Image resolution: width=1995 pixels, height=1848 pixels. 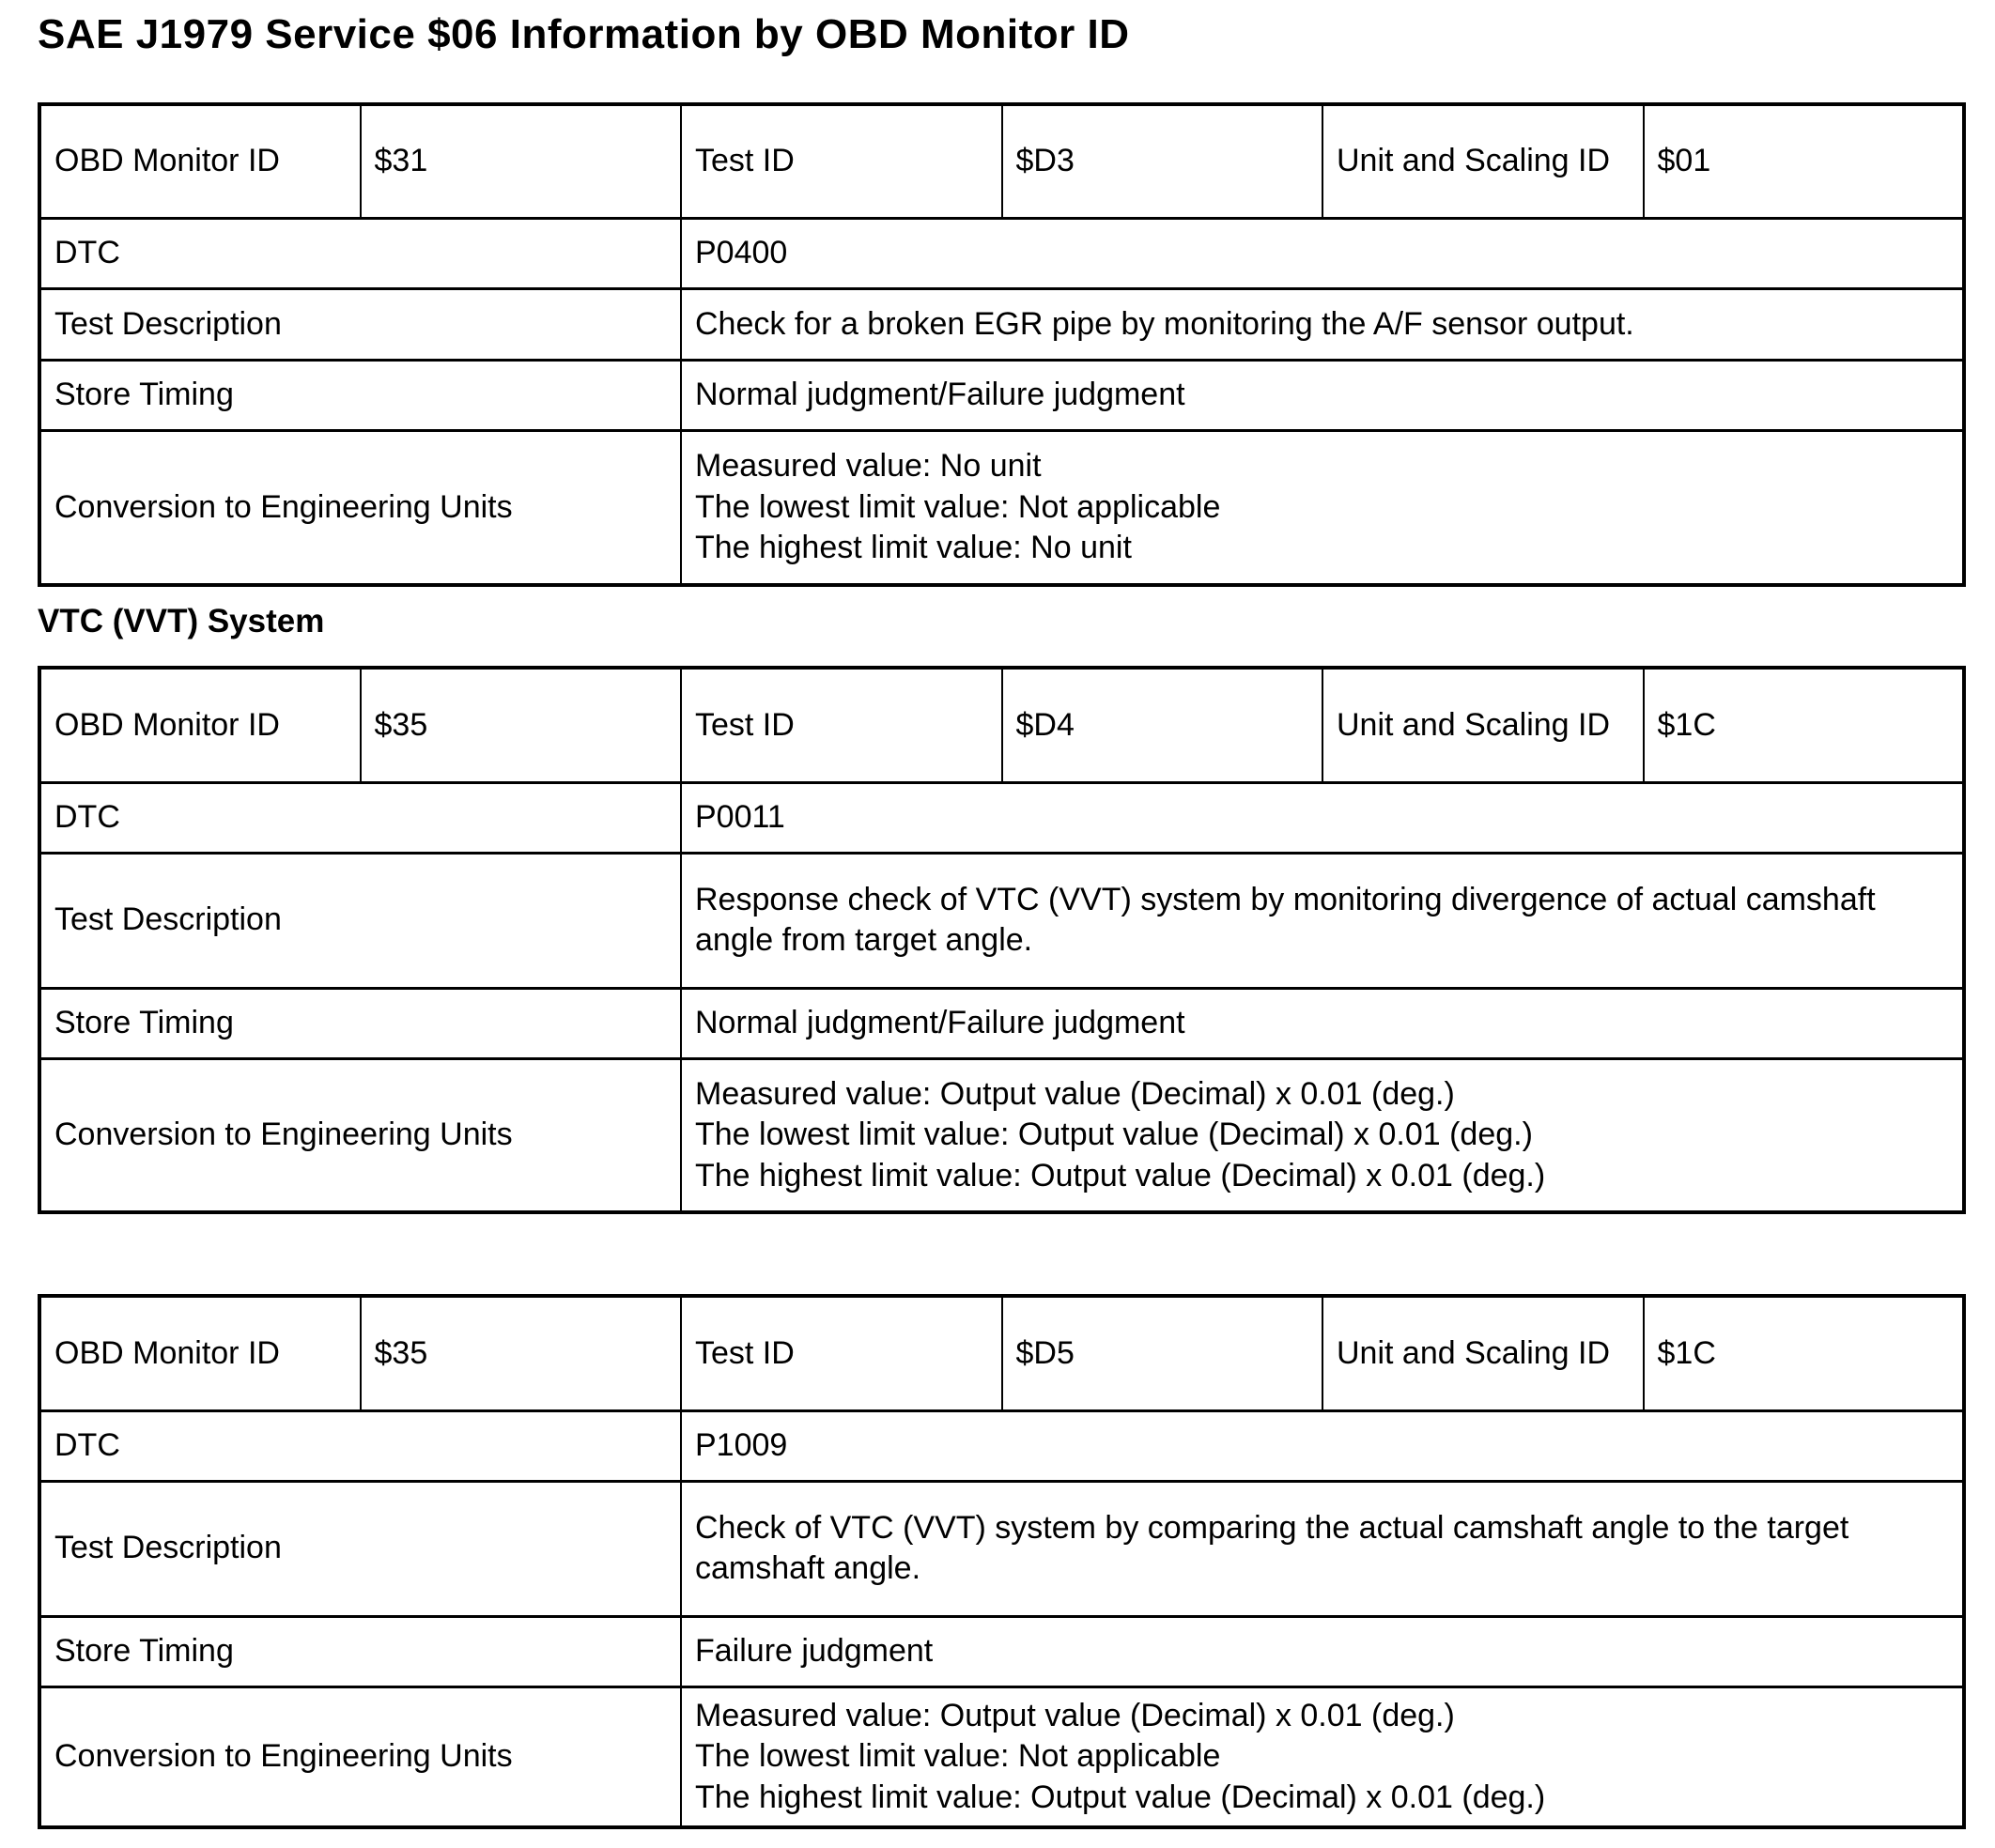 I want to click on section-heading: VTC (VVT) System, so click(x=181, y=620).